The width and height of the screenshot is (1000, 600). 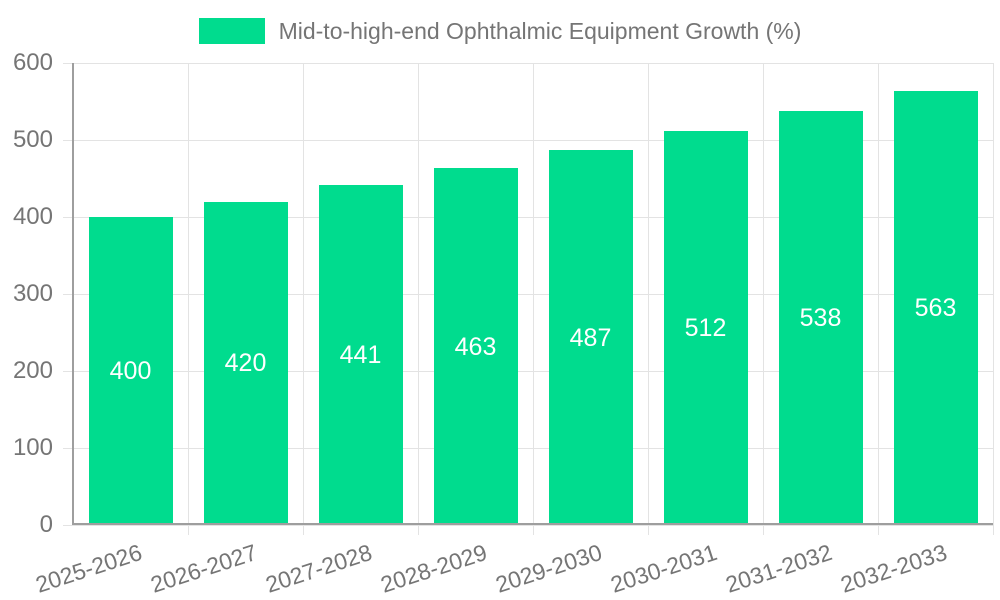 I want to click on bar-value-label: 563, so click(x=935, y=308).